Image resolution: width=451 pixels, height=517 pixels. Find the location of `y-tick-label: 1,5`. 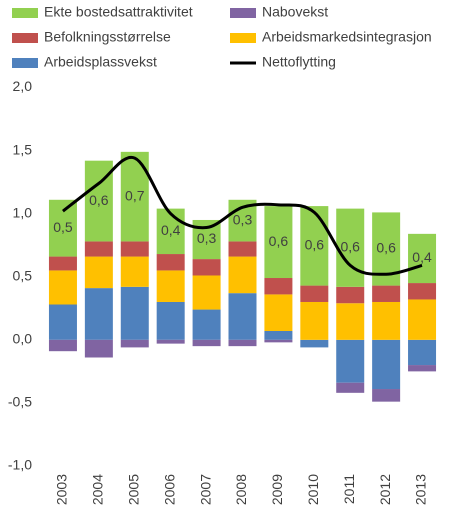

y-tick-label: 1,5 is located at coordinates (23, 149).